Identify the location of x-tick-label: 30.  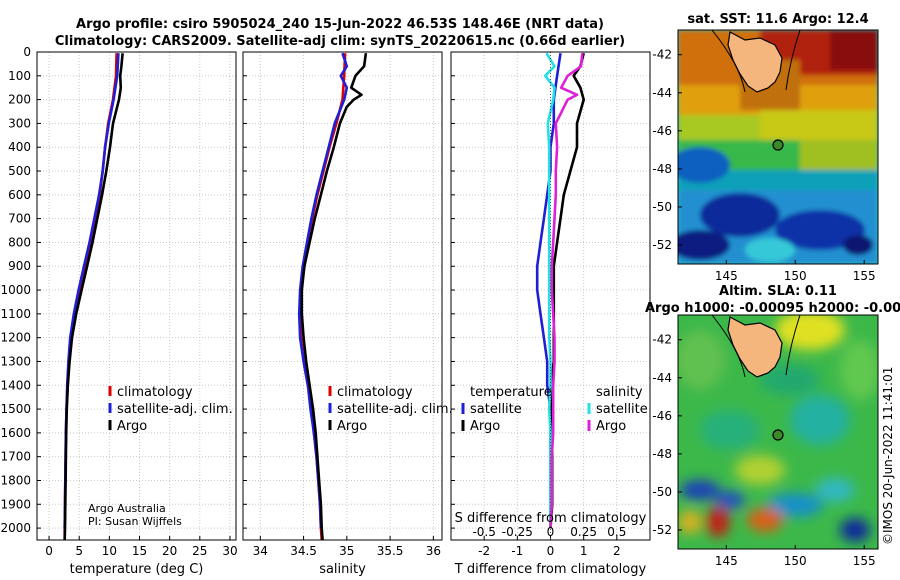
(229, 551).